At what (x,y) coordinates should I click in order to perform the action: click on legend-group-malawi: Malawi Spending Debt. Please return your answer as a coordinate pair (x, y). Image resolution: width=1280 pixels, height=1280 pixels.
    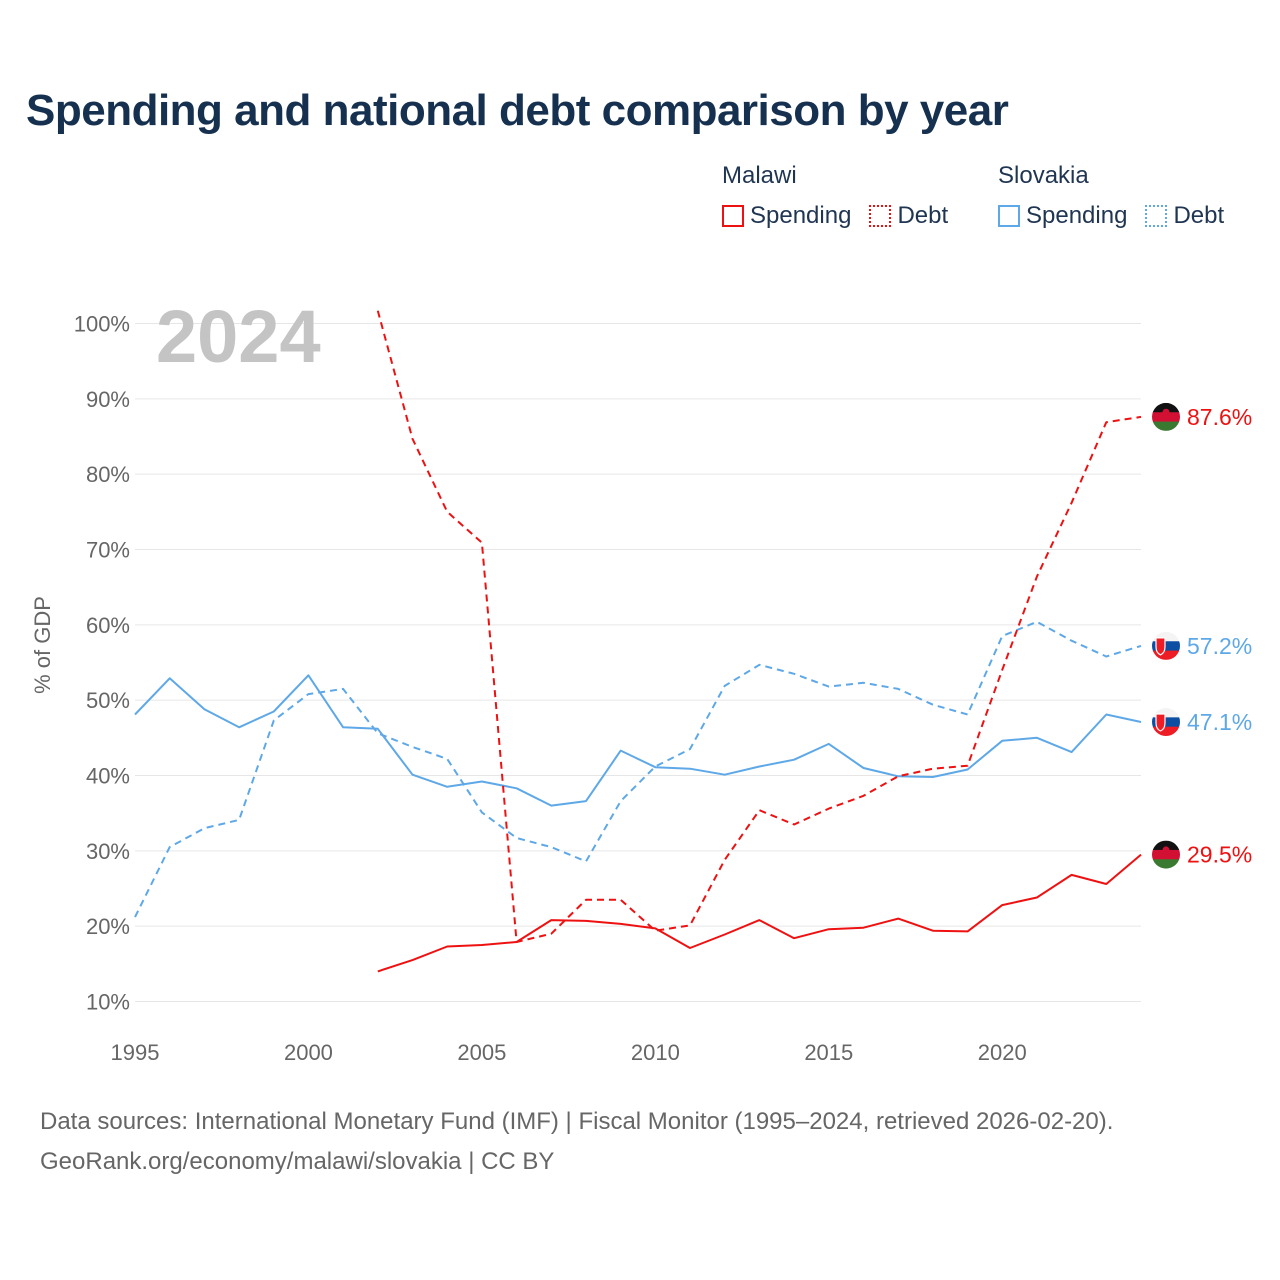
    Looking at the image, I should click on (835, 196).